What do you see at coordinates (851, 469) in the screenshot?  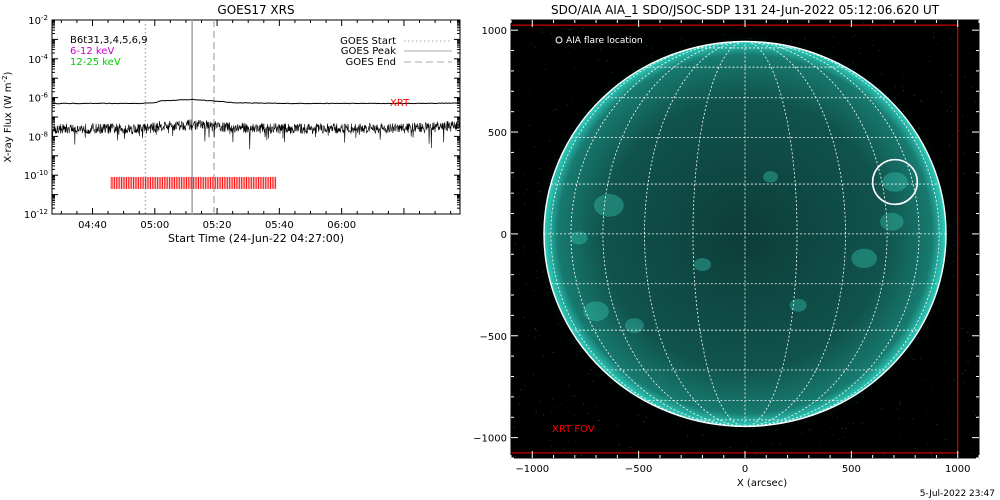 I see `aia-x-tick-label: 500` at bounding box center [851, 469].